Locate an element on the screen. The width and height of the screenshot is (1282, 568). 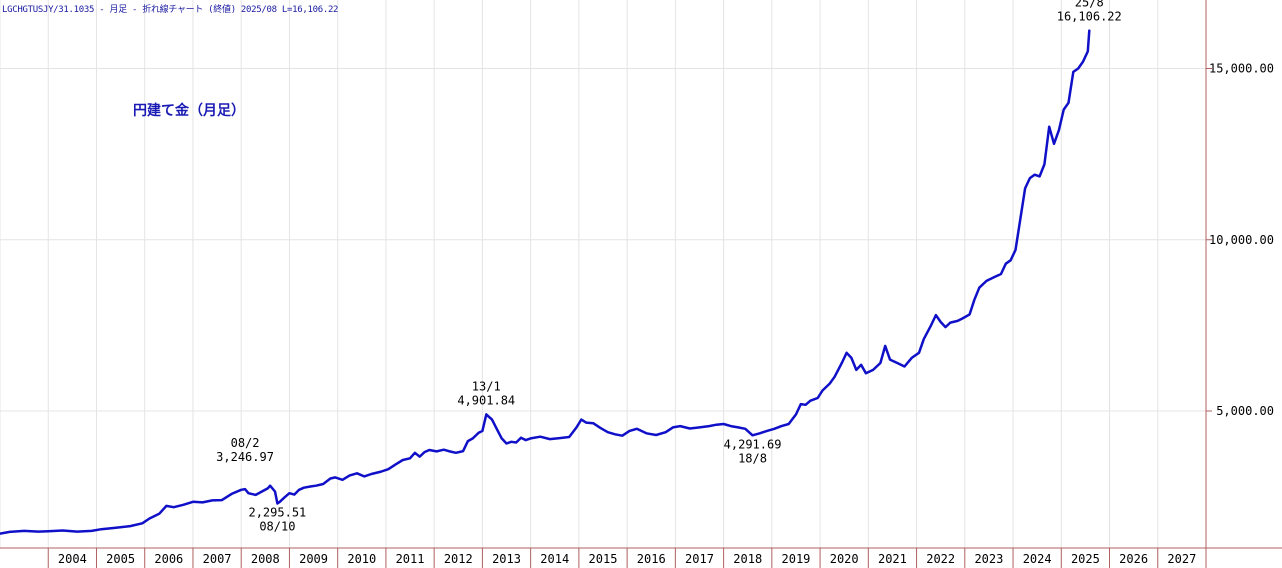
y-tick-label: 5,000.00 is located at coordinates (1245, 411).